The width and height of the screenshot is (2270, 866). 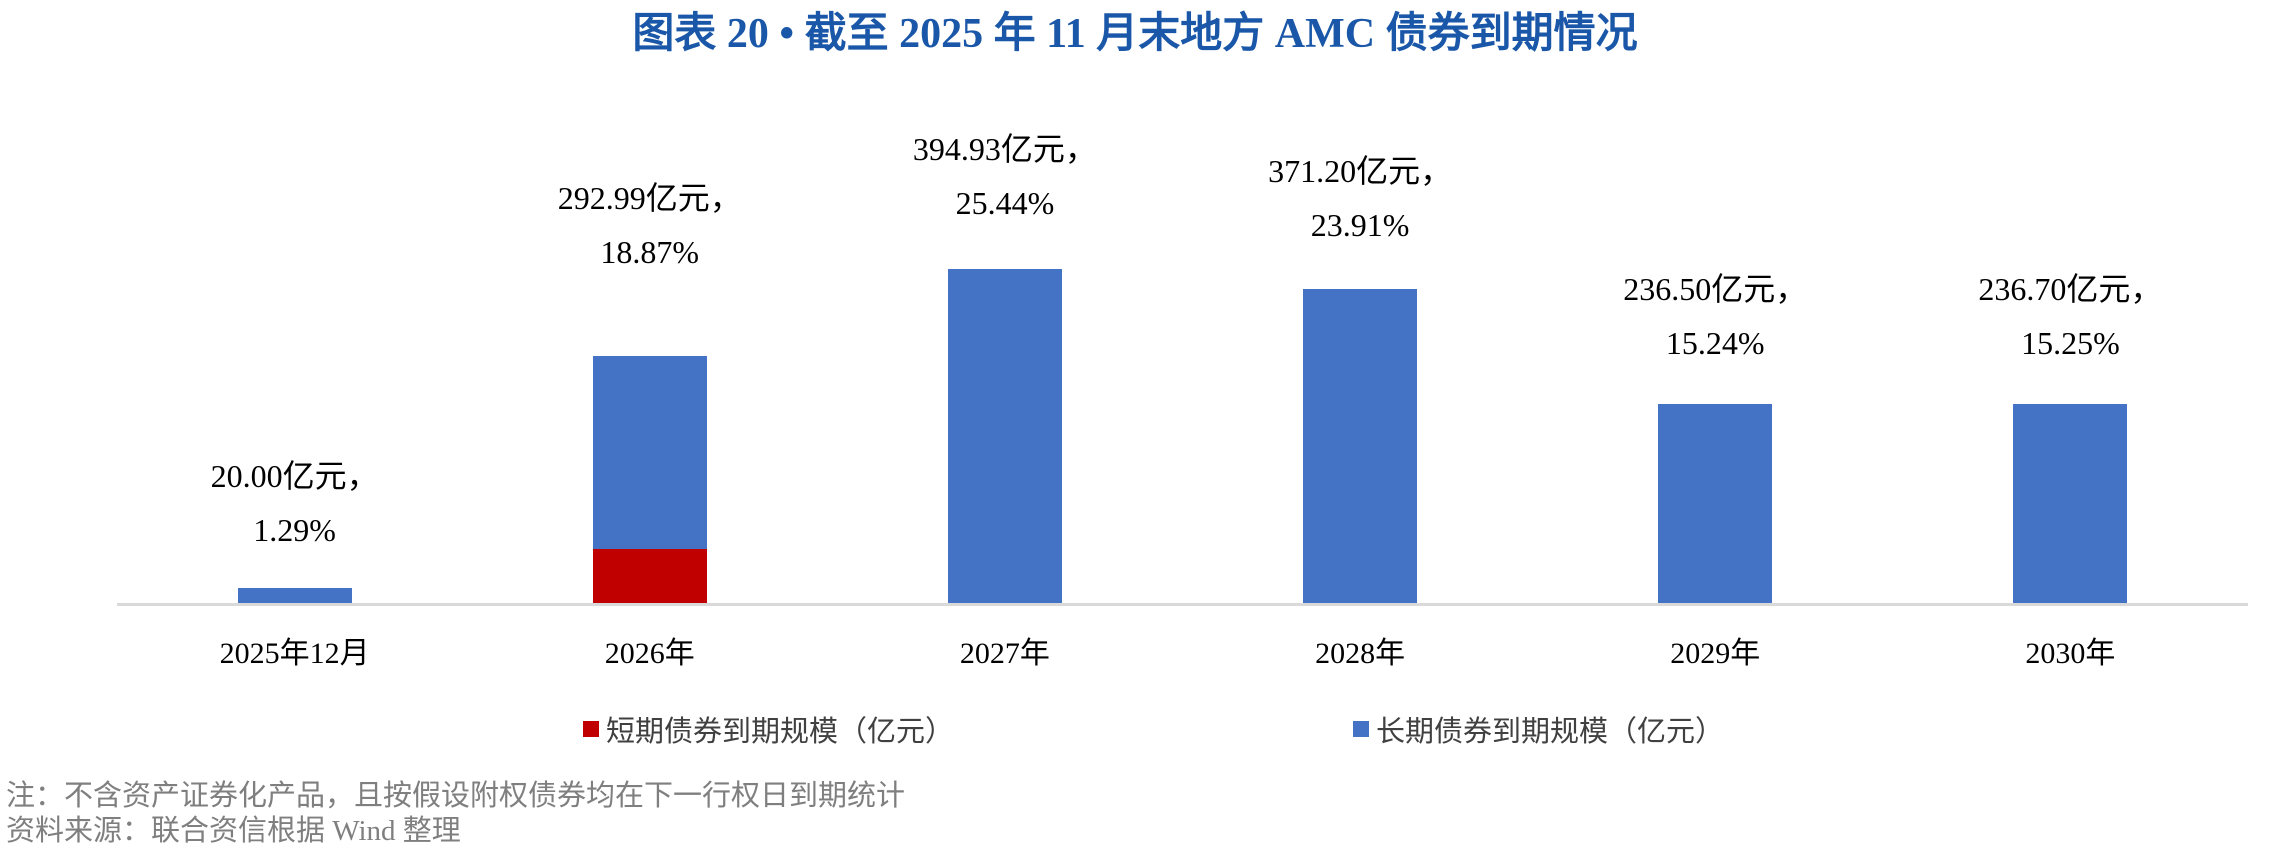 I want to click on x-axis-line, so click(x=1182, y=604).